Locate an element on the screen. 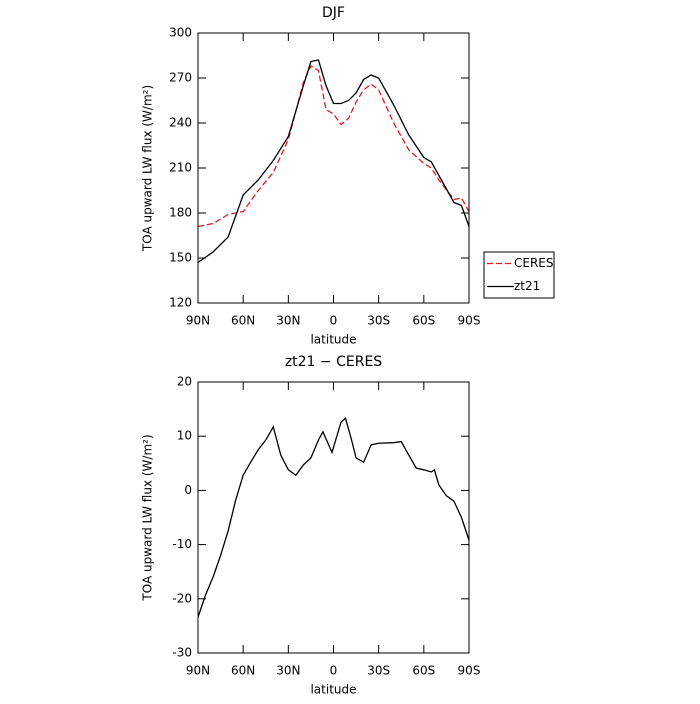 This screenshot has height=704, width=700. y-tick-label: -20 is located at coordinates (182, 598).